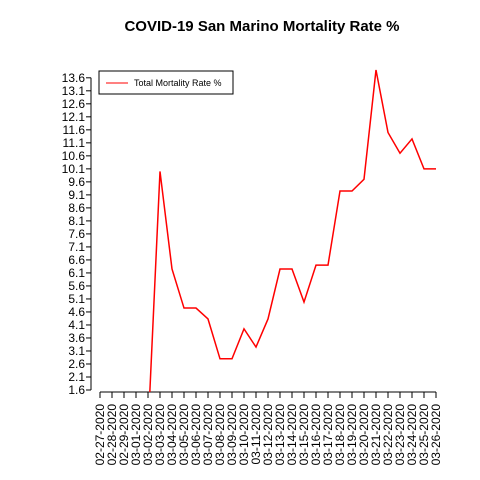 This screenshot has width=480, height=480. What do you see at coordinates (76, 351) in the screenshot?
I see `y-tick-label: 3.1` at bounding box center [76, 351].